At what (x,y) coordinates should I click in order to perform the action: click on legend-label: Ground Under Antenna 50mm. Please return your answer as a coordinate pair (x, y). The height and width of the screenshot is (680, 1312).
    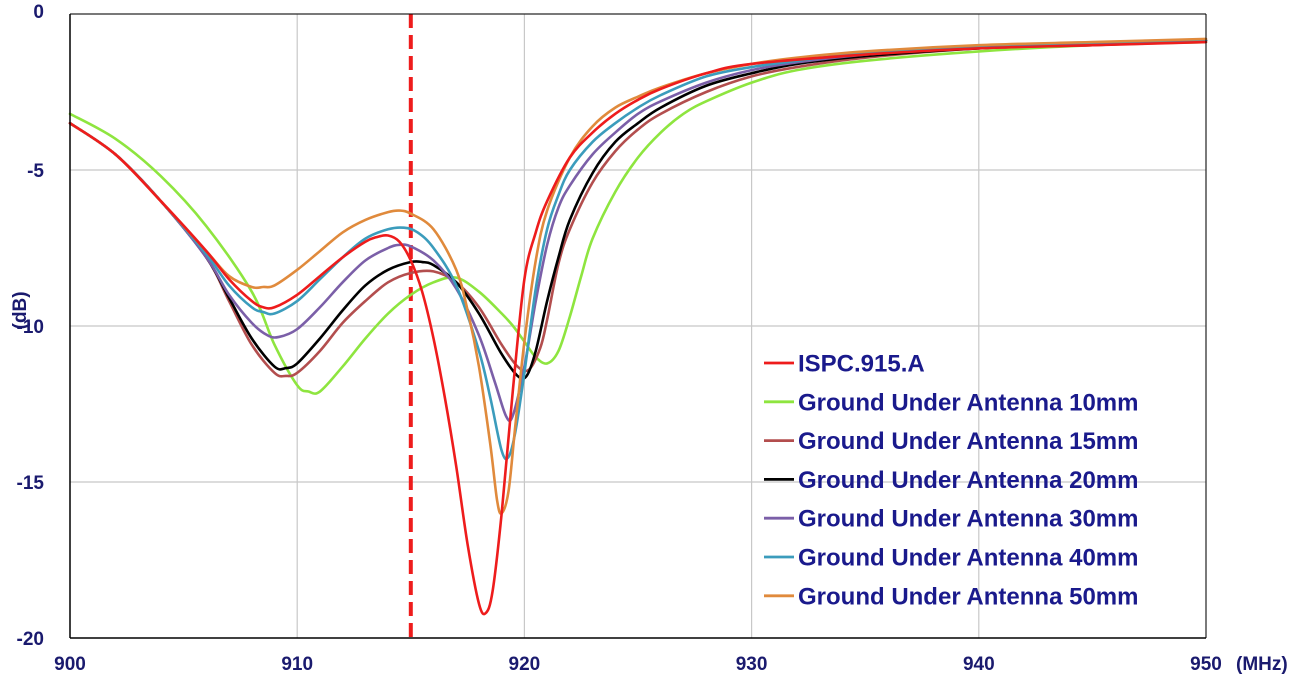
    Looking at the image, I should click on (968, 596).